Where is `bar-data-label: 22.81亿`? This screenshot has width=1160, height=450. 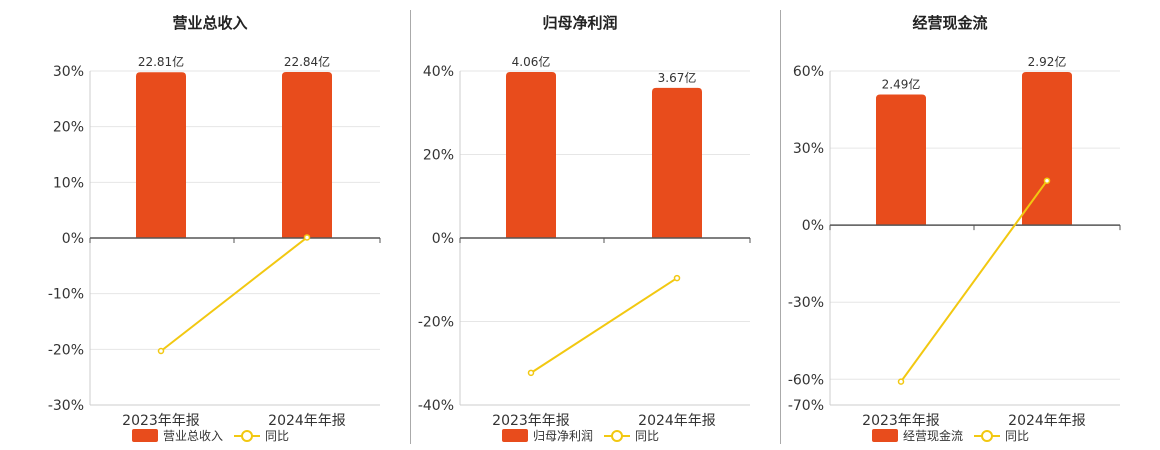
bar-data-label: 22.81亿 is located at coordinates (161, 61).